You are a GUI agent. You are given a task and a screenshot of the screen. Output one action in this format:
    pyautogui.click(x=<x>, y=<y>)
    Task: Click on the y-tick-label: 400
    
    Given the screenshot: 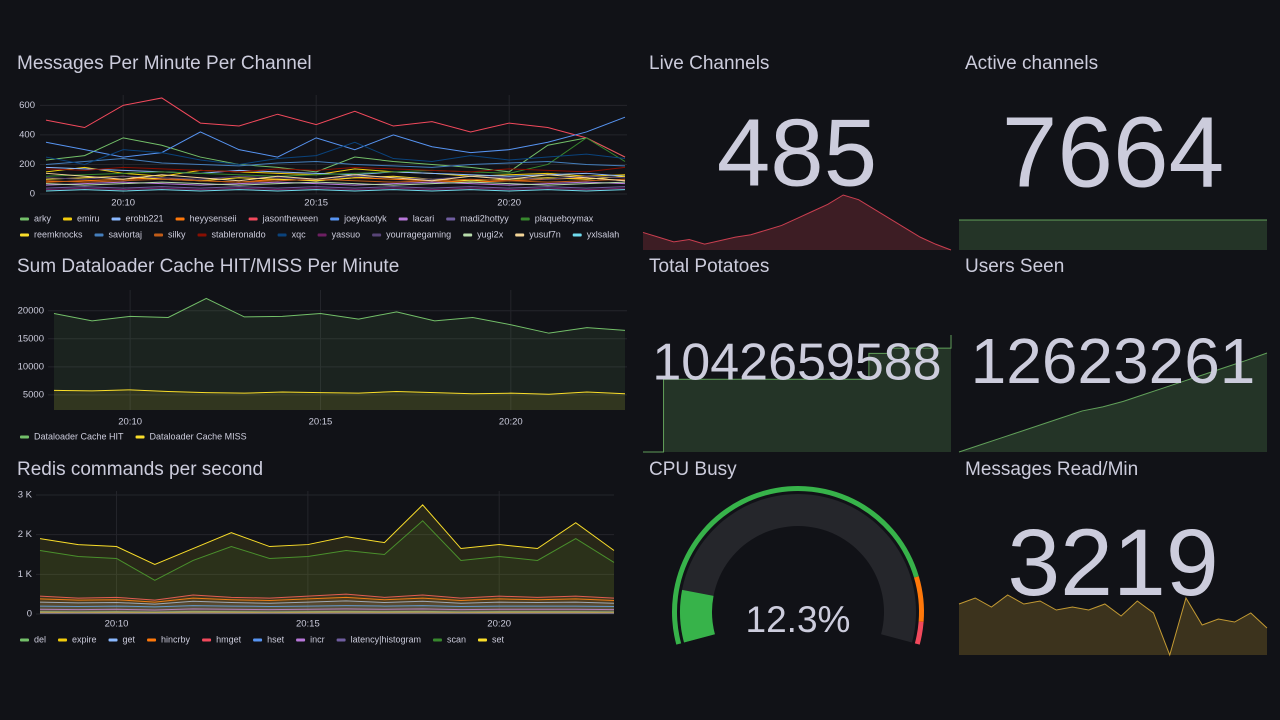 What is the action you would take?
    pyautogui.click(x=27, y=134)
    